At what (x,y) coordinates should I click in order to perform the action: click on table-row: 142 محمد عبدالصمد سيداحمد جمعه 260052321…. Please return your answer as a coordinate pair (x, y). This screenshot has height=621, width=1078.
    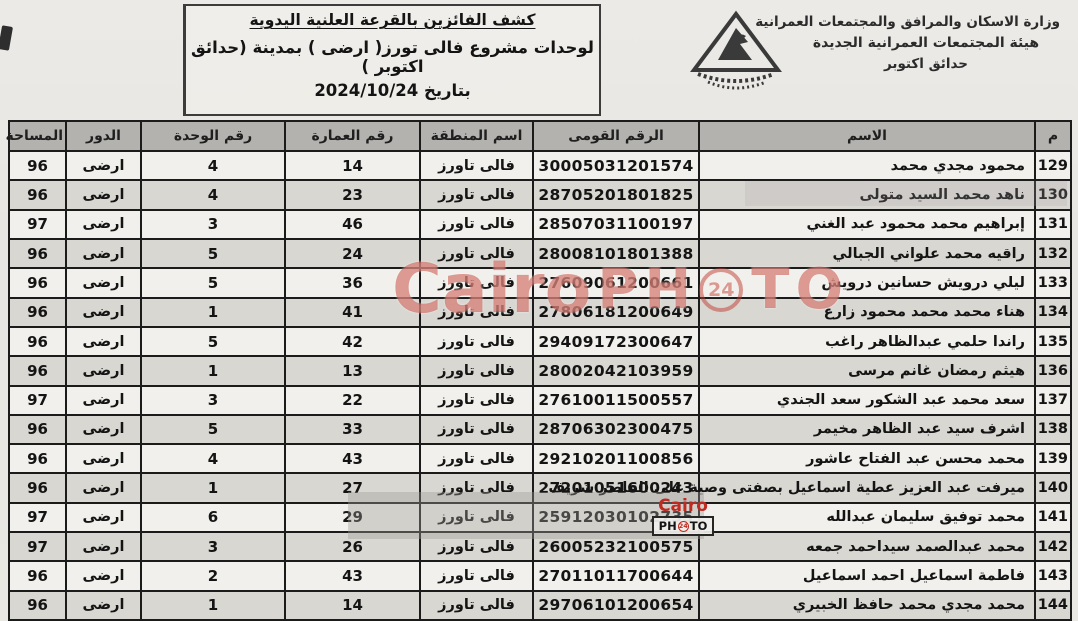
    Looking at the image, I should click on (540, 547).